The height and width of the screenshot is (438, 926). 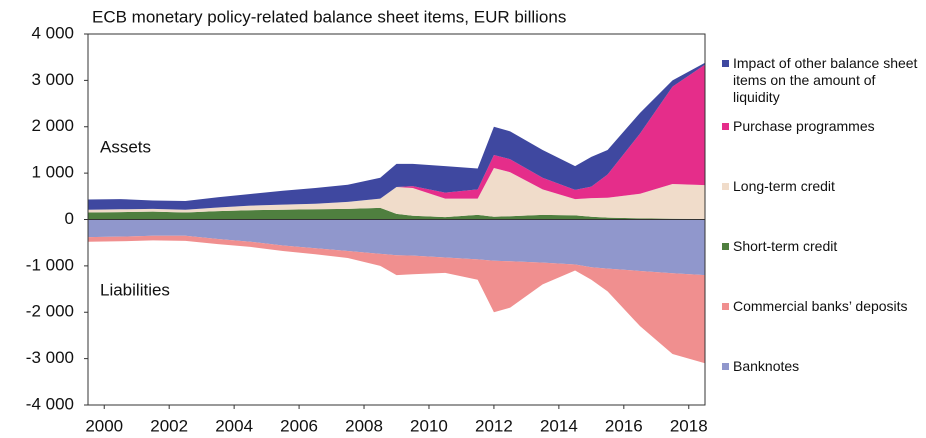 What do you see at coordinates (820, 366) in the screenshot?
I see `legend-item: Banknotes` at bounding box center [820, 366].